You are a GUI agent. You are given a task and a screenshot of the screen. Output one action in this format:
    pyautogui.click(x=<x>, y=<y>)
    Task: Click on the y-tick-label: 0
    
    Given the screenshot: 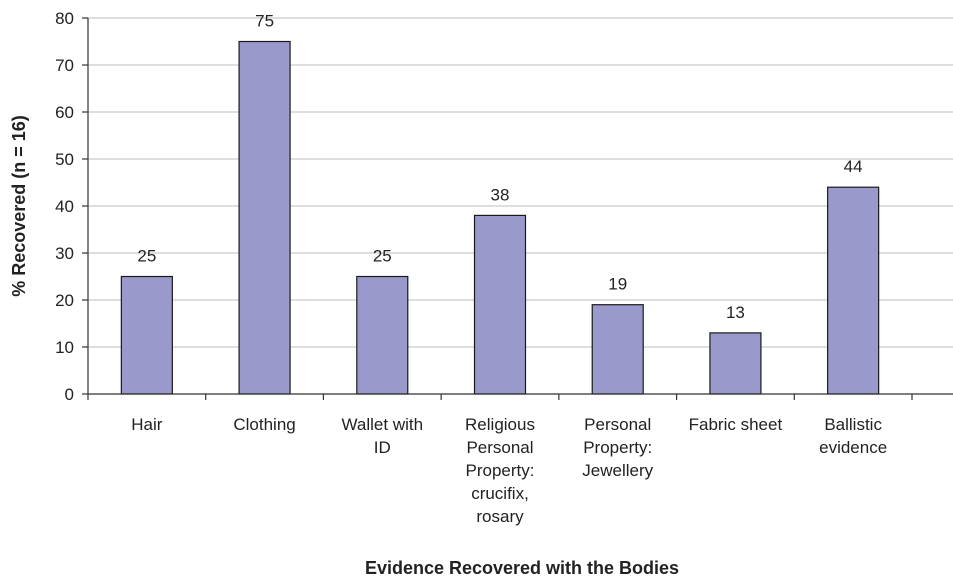 What is the action you would take?
    pyautogui.click(x=69, y=394)
    